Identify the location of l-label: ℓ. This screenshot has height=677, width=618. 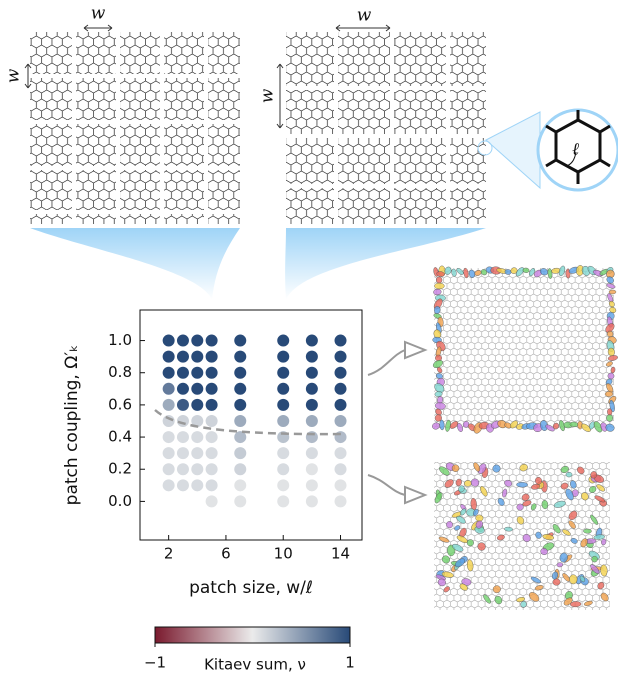
(575, 150).